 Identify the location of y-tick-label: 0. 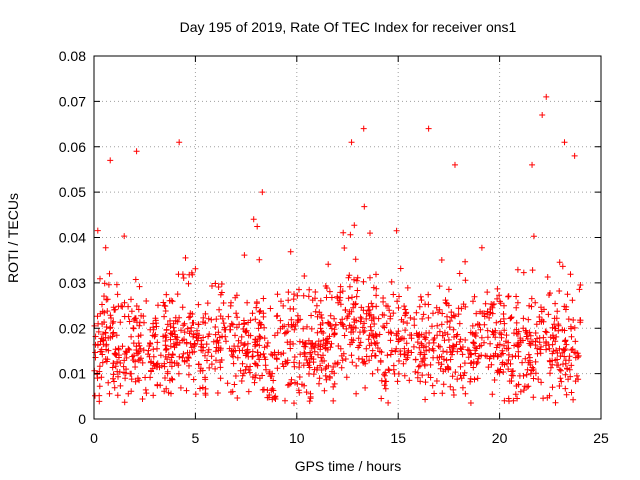
(82, 419).